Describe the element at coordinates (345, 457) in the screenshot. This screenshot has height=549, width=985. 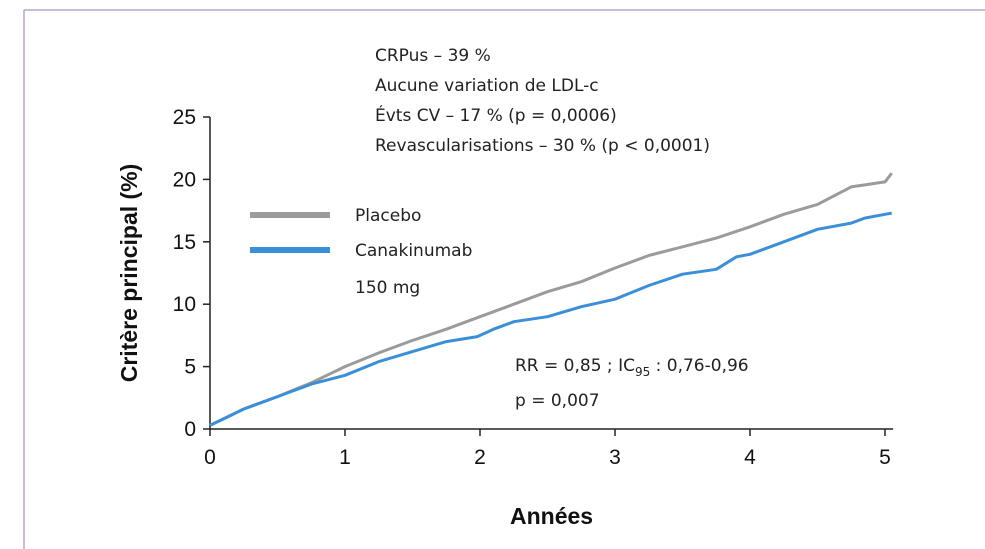
I see `x-tick-label: 1` at that location.